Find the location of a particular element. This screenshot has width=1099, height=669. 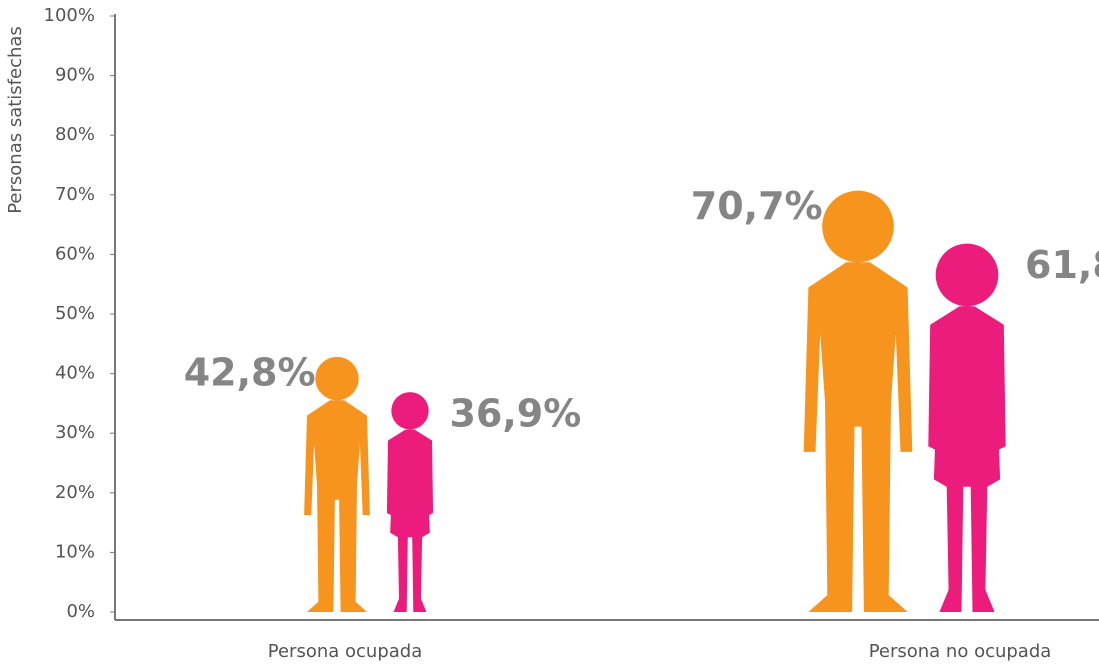

y-tick-label: 100% is located at coordinates (69, 15).